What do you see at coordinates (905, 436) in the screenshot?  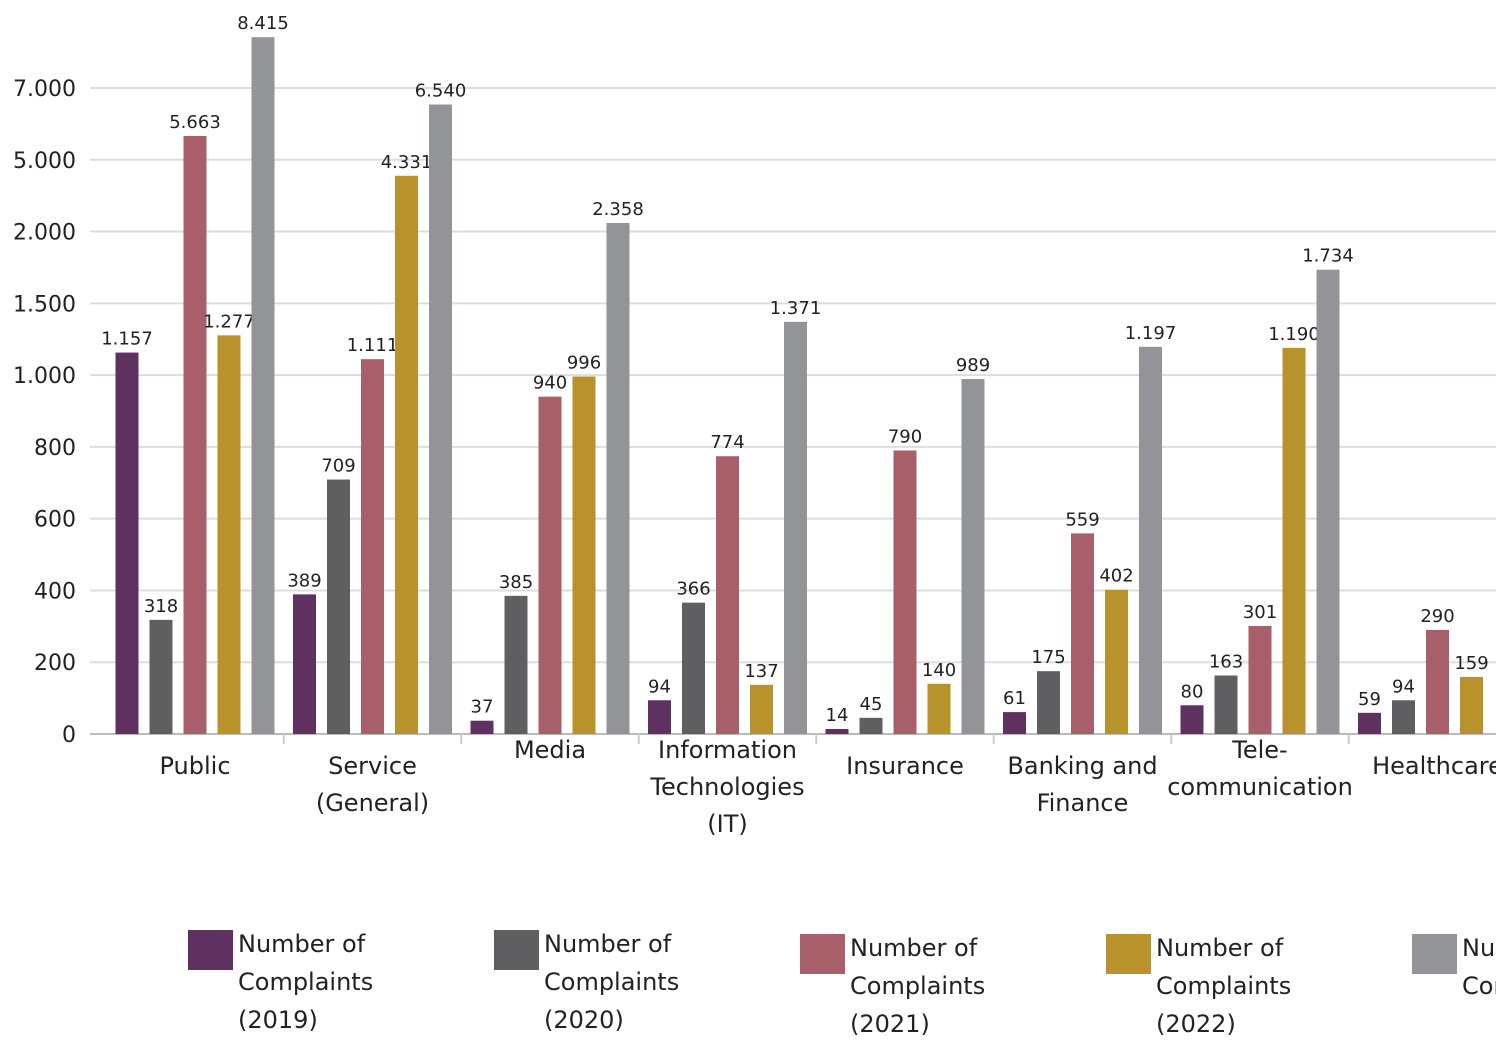 I see `value-label: 790` at bounding box center [905, 436].